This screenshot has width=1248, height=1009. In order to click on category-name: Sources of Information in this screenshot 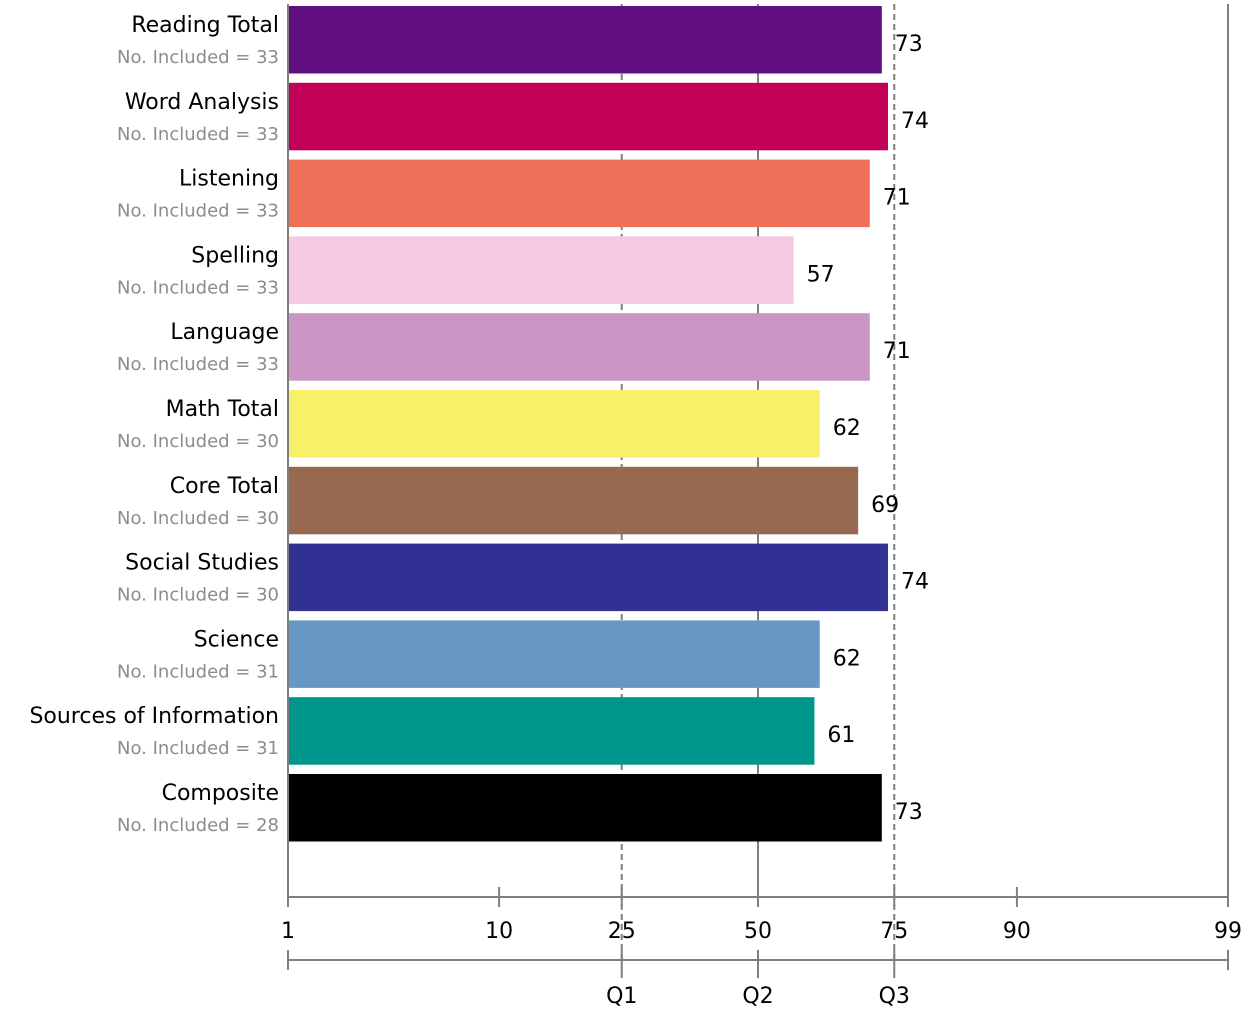, I will do `click(154, 716)`.